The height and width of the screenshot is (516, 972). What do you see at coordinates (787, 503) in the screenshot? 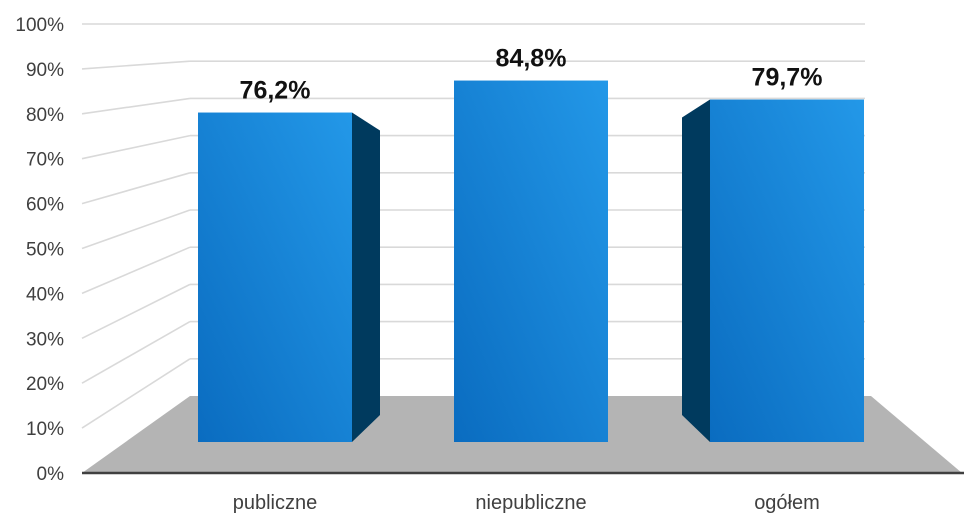
I see `category-label: ogółem` at bounding box center [787, 503].